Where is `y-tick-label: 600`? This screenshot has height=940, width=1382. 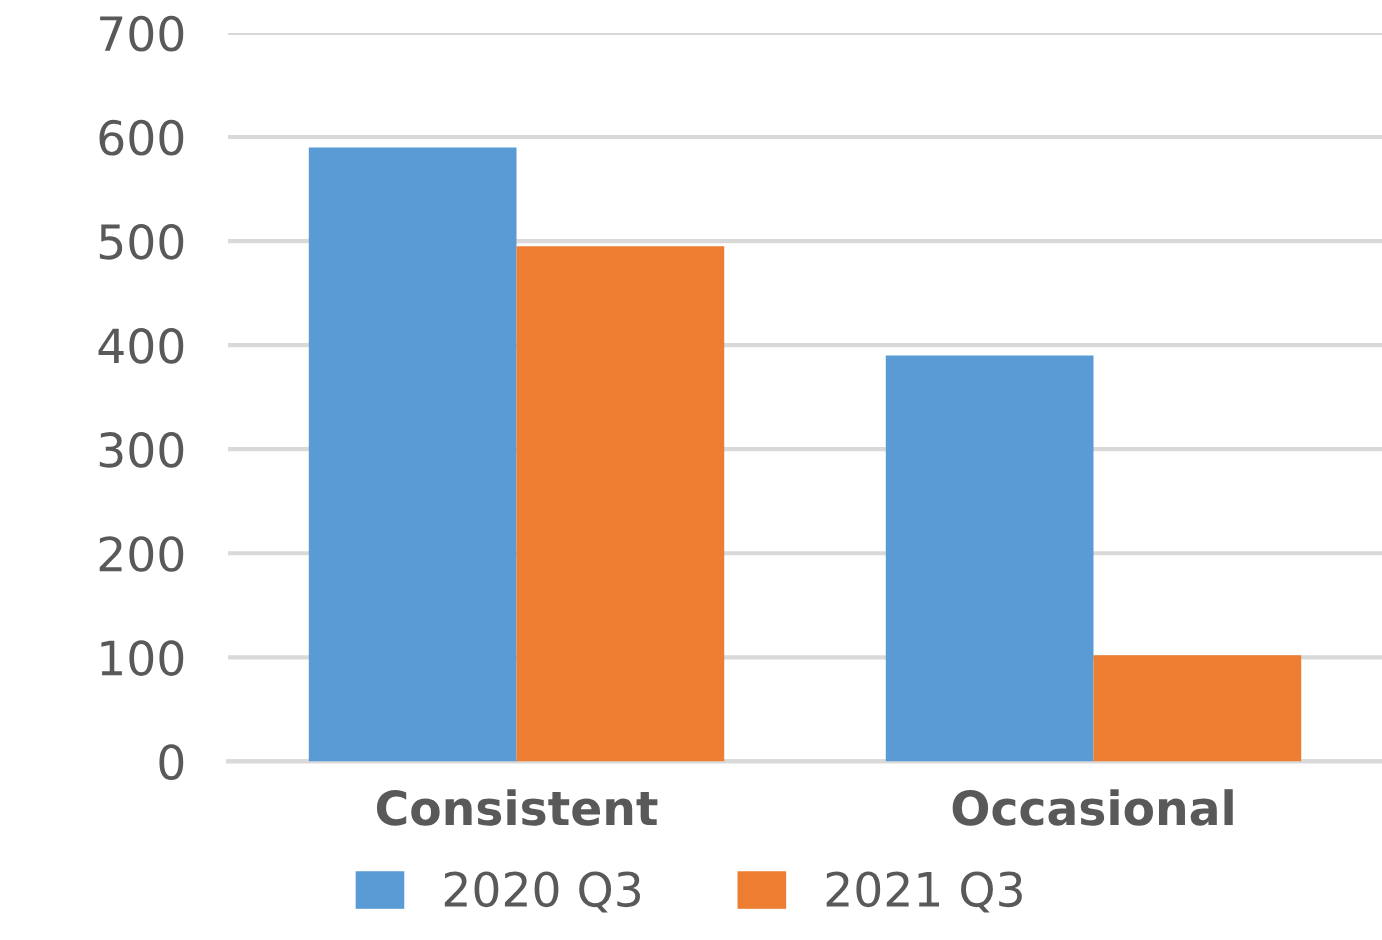 y-tick-label: 600 is located at coordinates (141, 137).